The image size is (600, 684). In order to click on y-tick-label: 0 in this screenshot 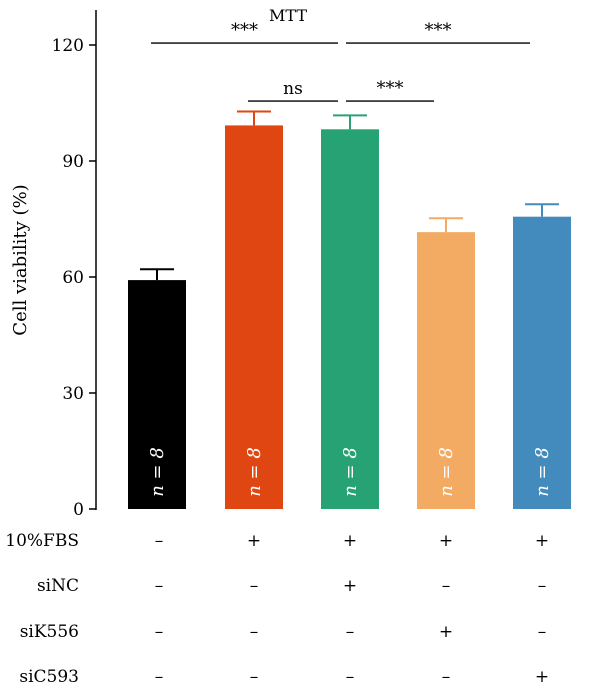, I will do `click(78, 510)`.